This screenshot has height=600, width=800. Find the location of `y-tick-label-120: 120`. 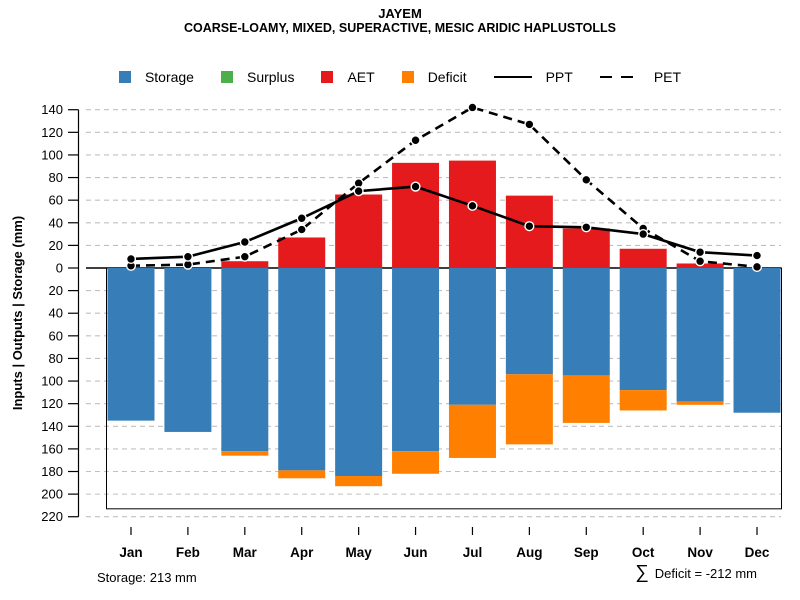

y-tick-label-120: 120 is located at coordinates (52, 132).